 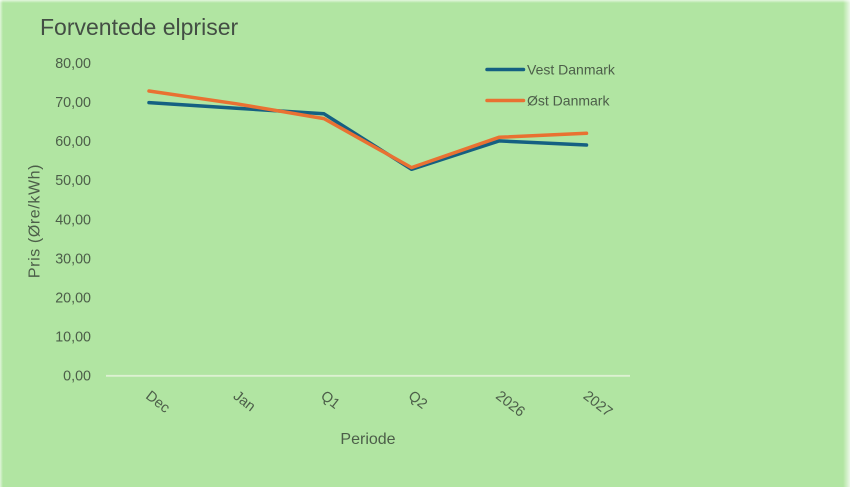 I want to click on svg-text: Øst Danmark, so click(x=568, y=101).